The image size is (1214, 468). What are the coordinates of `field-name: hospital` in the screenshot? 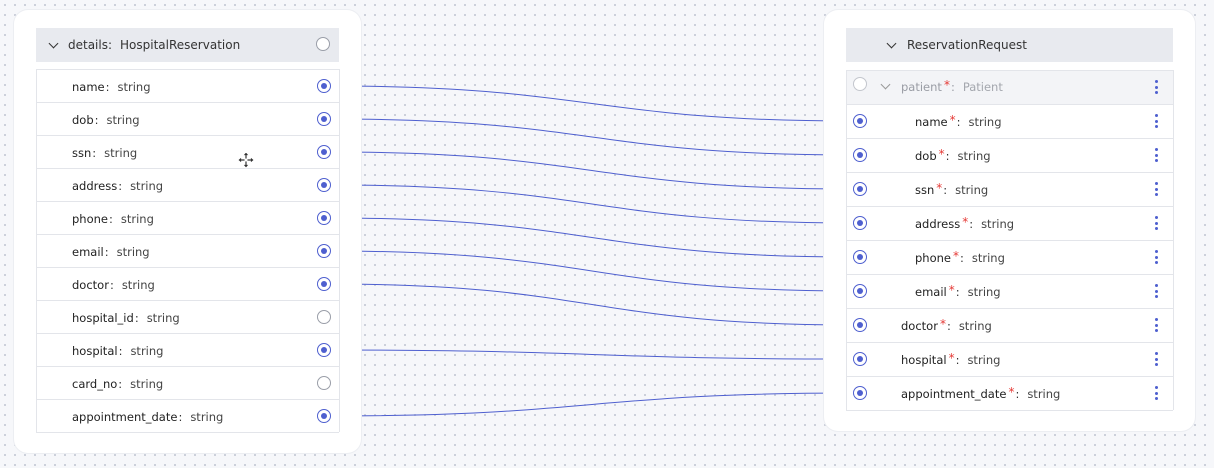 It's located at (95, 351).